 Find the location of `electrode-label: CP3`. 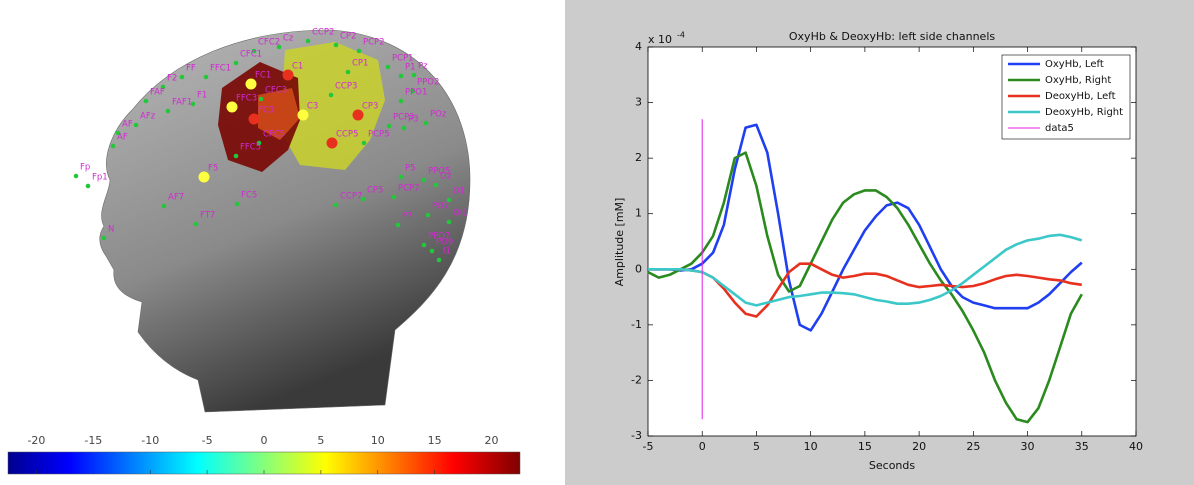

electrode-label: CP3 is located at coordinates (370, 107).